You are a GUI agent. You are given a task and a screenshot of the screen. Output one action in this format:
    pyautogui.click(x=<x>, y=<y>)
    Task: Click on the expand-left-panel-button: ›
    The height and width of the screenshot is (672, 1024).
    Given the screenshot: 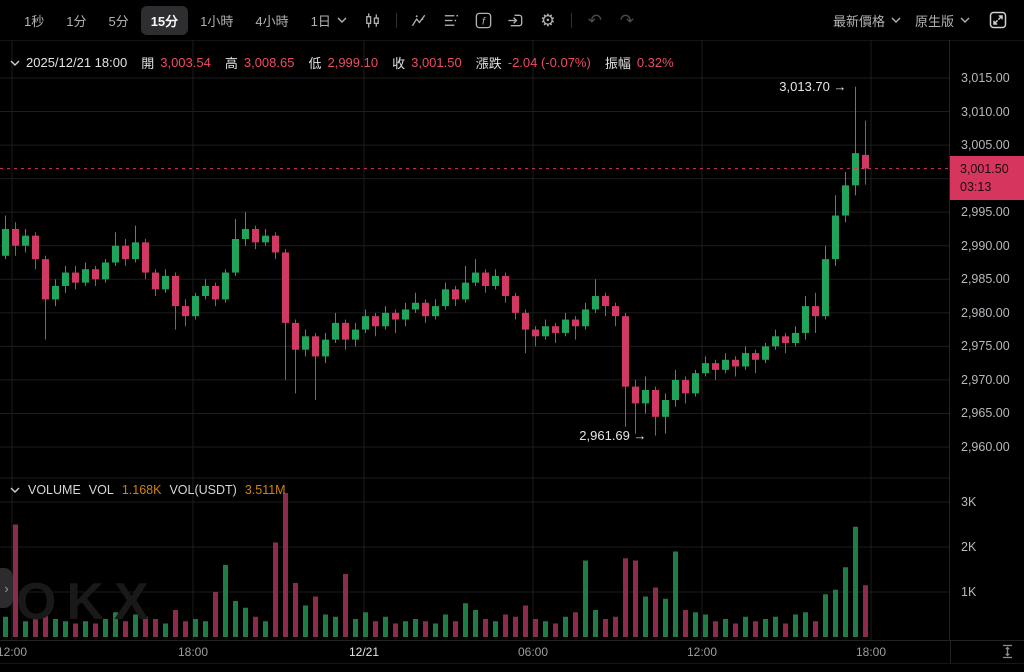 What is the action you would take?
    pyautogui.click(x=6, y=588)
    